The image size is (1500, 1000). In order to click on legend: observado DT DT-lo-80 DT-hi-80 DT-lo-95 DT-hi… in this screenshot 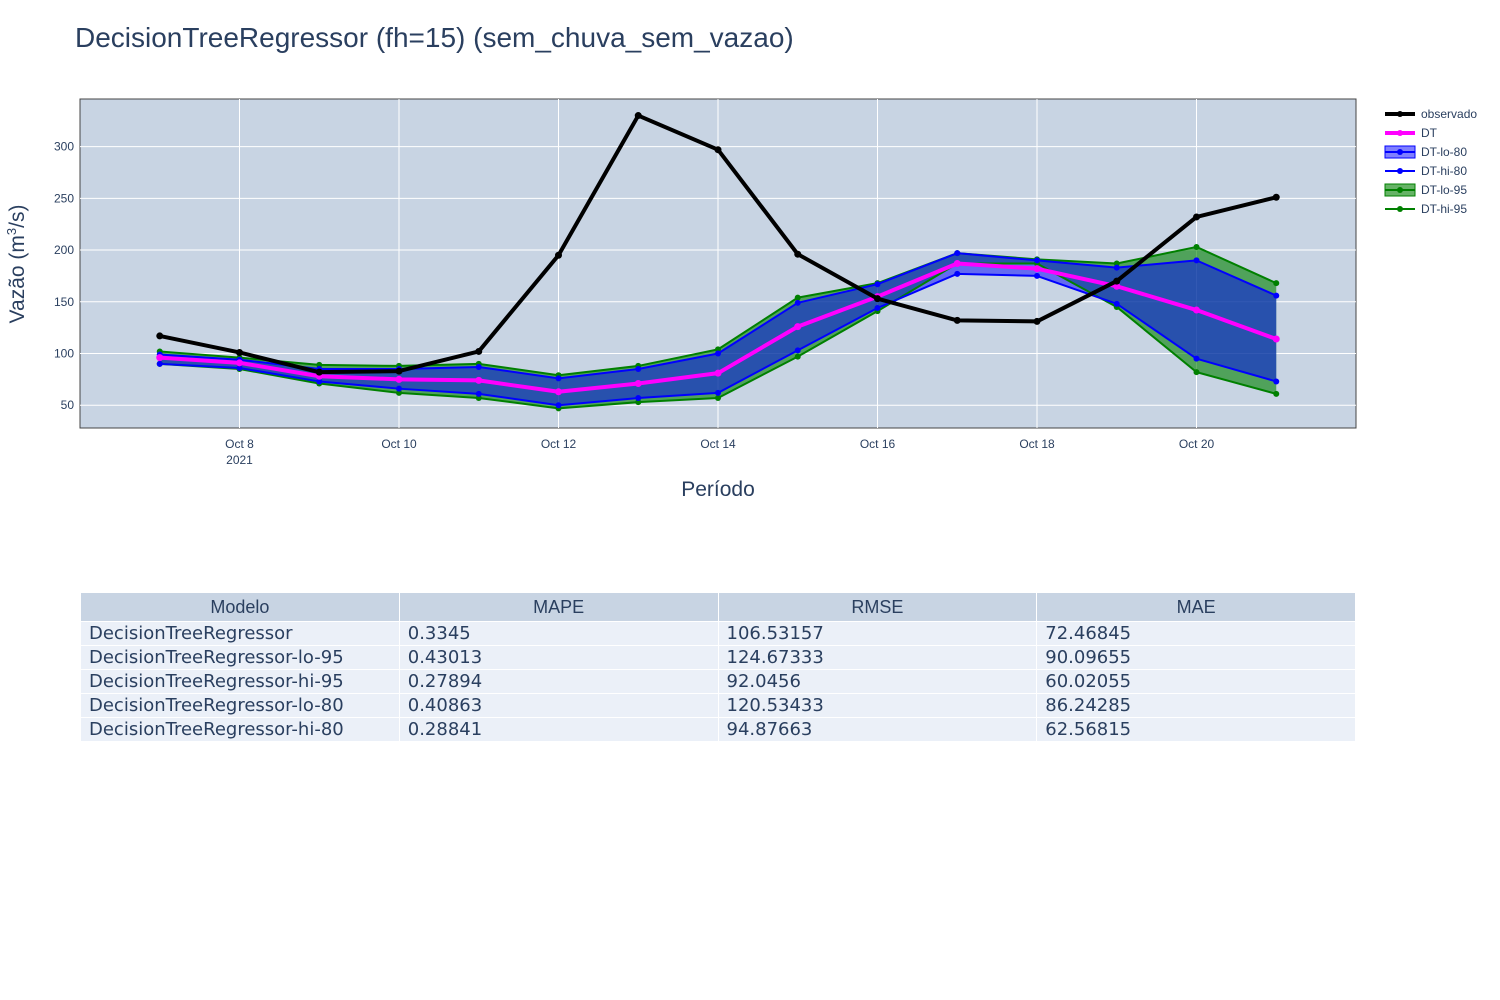, I will do `click(1430, 161)`.